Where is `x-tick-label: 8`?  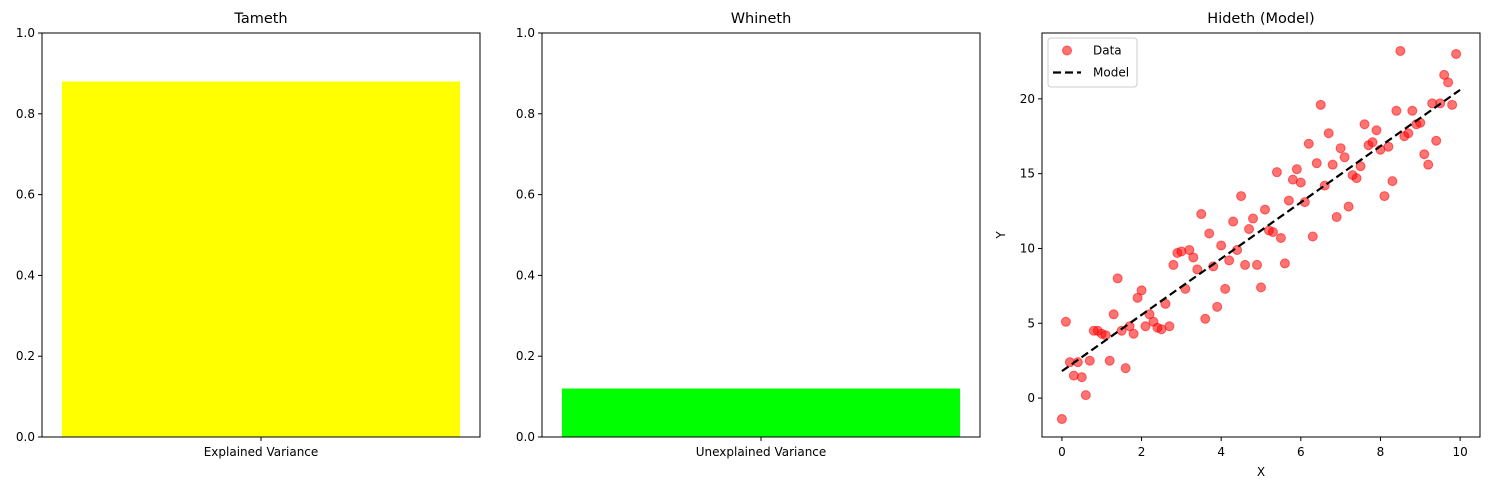
x-tick-label: 8 is located at coordinates (1381, 452).